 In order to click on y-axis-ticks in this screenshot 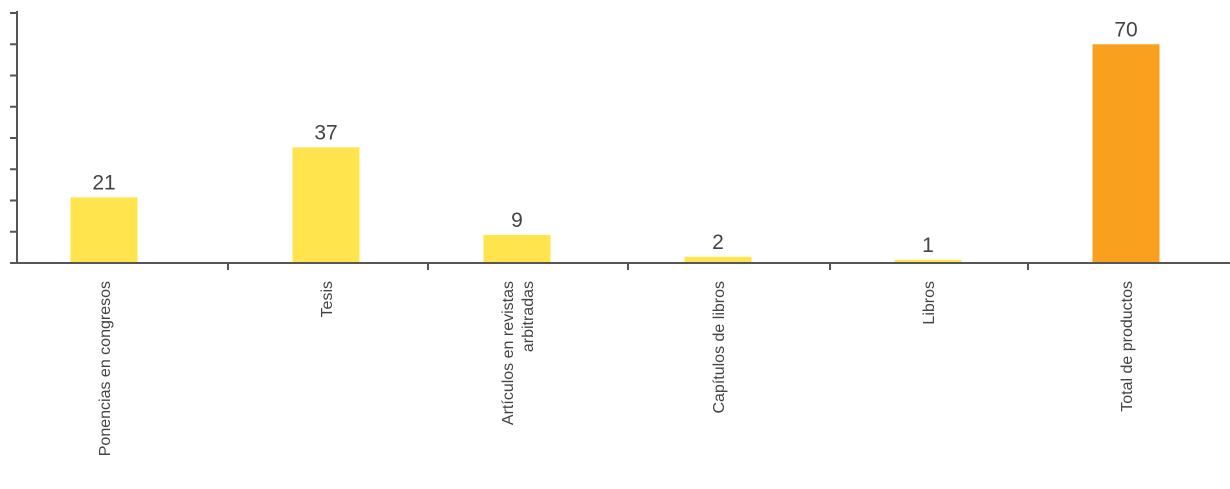, I will do `click(13, 138)`.